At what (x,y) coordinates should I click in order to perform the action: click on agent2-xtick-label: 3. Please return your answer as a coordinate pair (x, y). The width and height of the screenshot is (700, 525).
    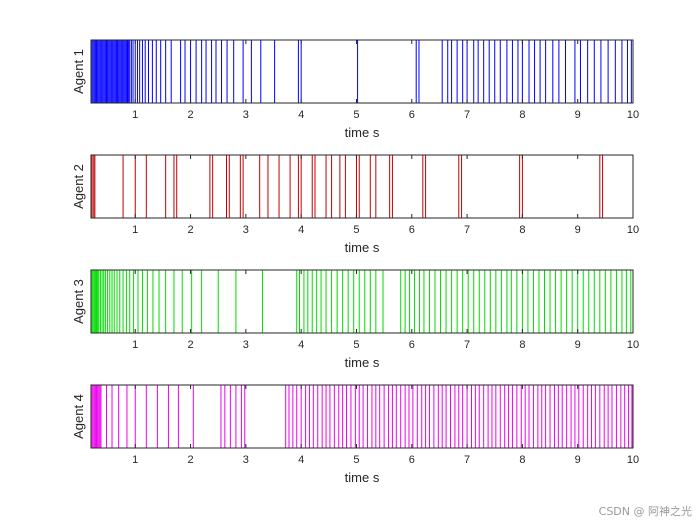
    Looking at the image, I should click on (246, 230).